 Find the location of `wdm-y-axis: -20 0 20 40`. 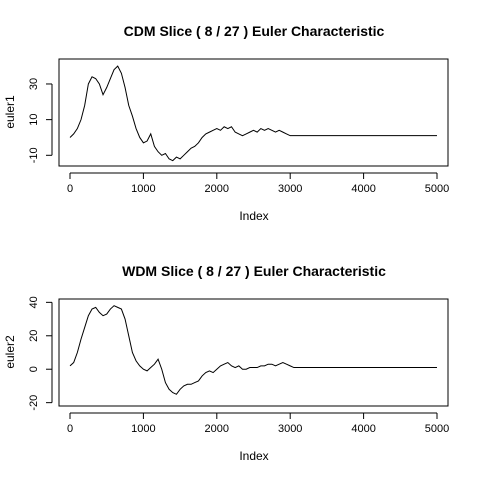

wdm-y-axis: -20 0 20 40 is located at coordinates (40, 353).